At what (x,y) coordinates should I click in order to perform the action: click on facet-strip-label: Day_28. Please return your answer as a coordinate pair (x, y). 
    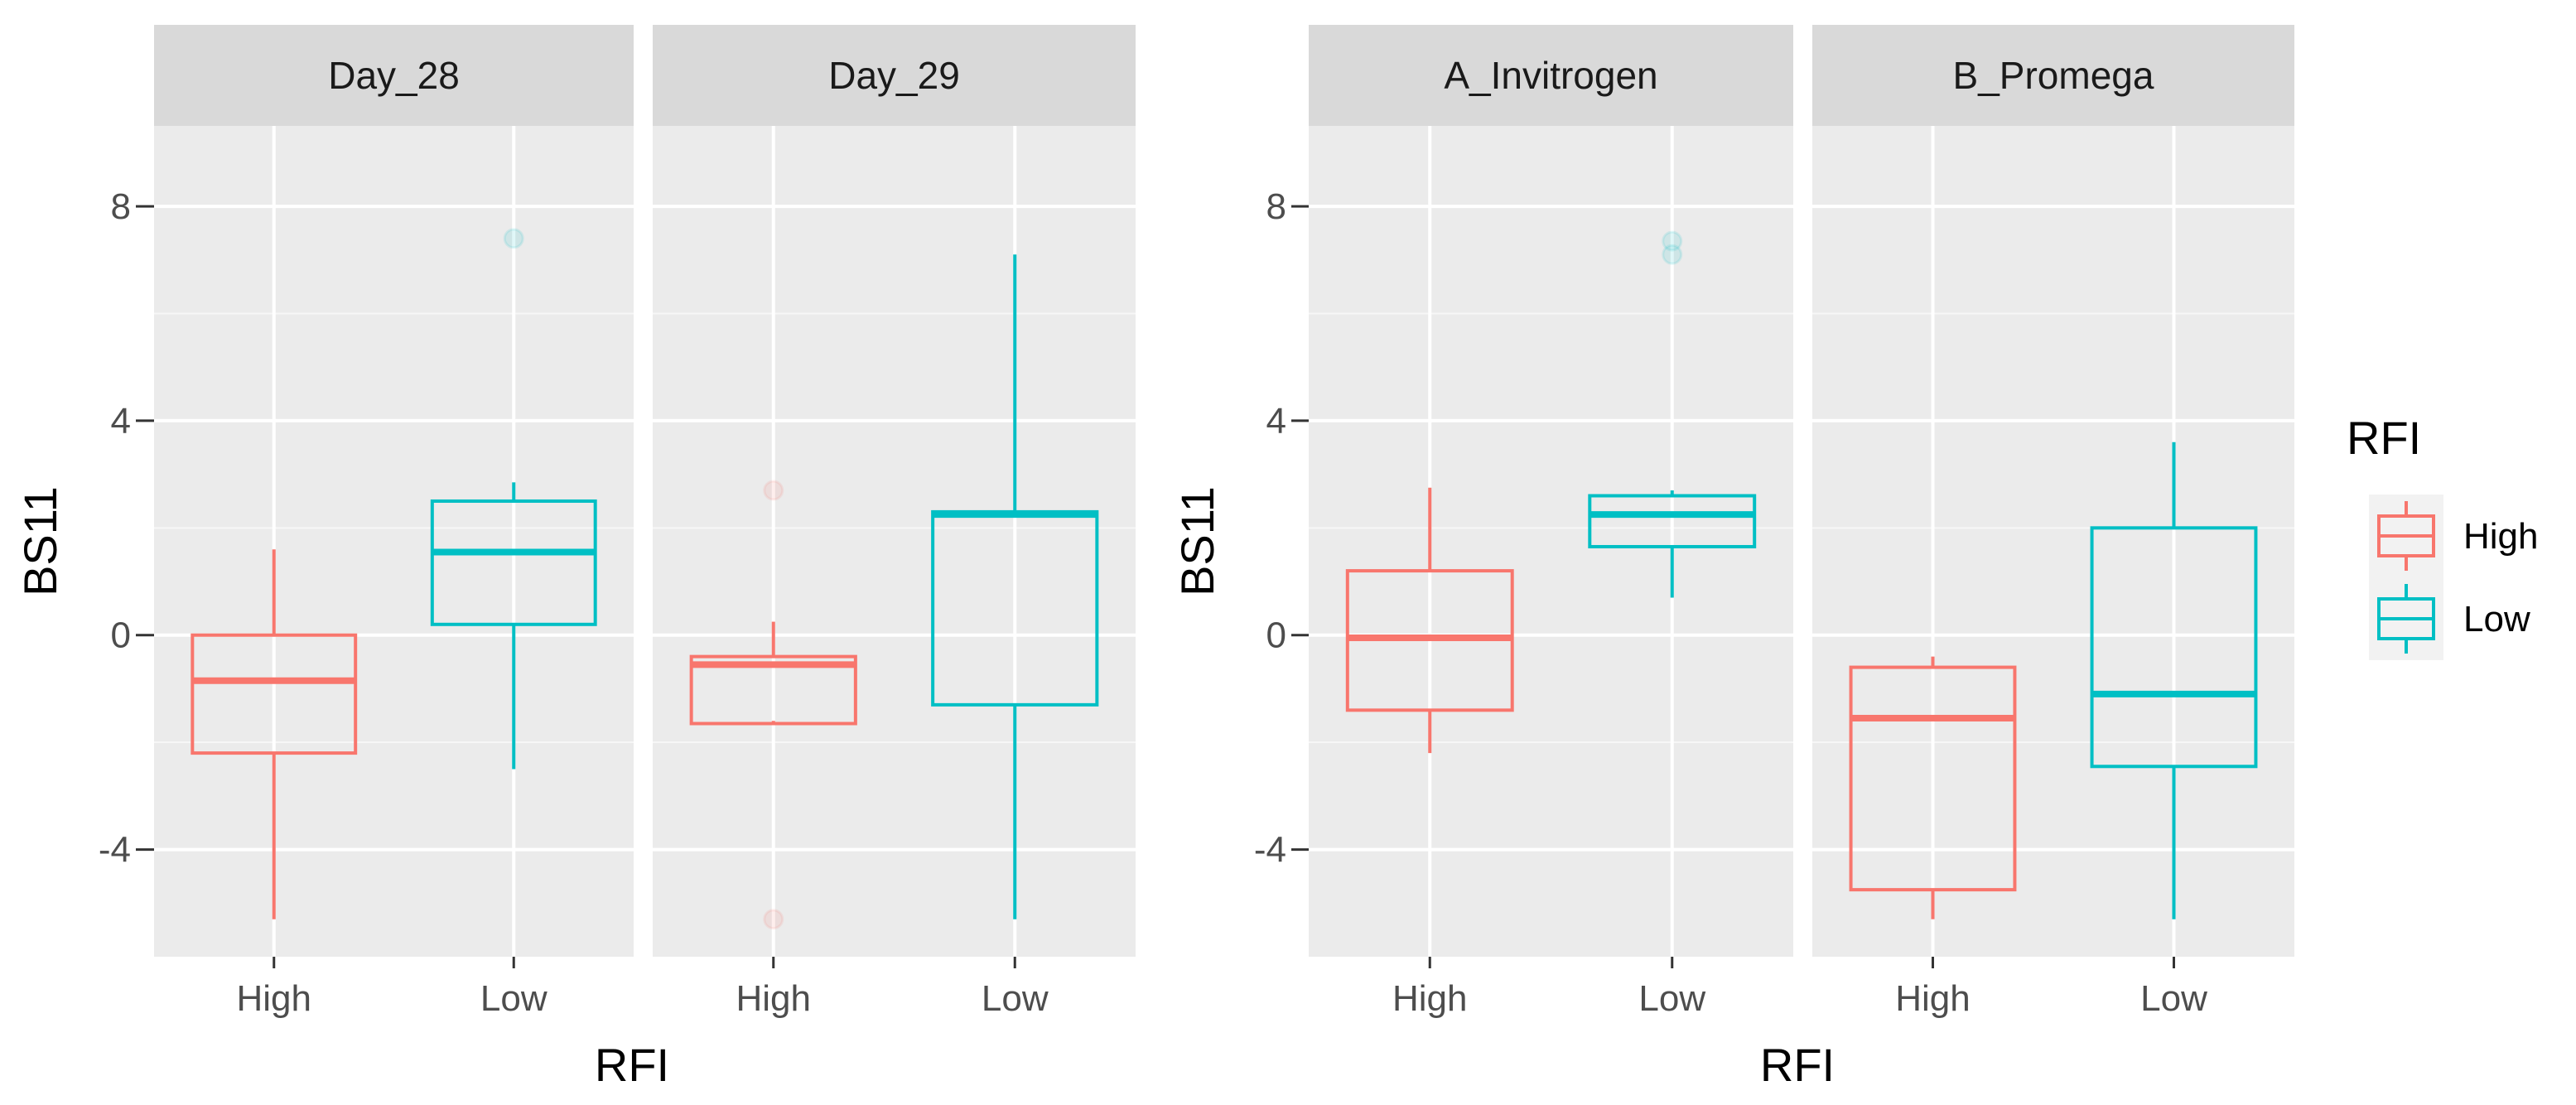
    Looking at the image, I should click on (394, 75).